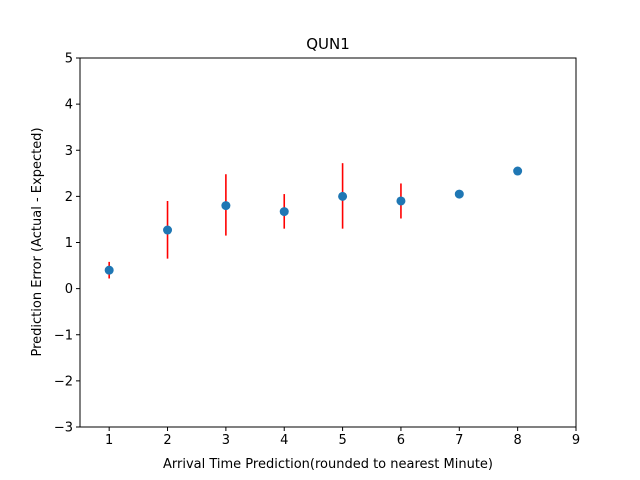  I want to click on x-tick-label: 3, so click(226, 440).